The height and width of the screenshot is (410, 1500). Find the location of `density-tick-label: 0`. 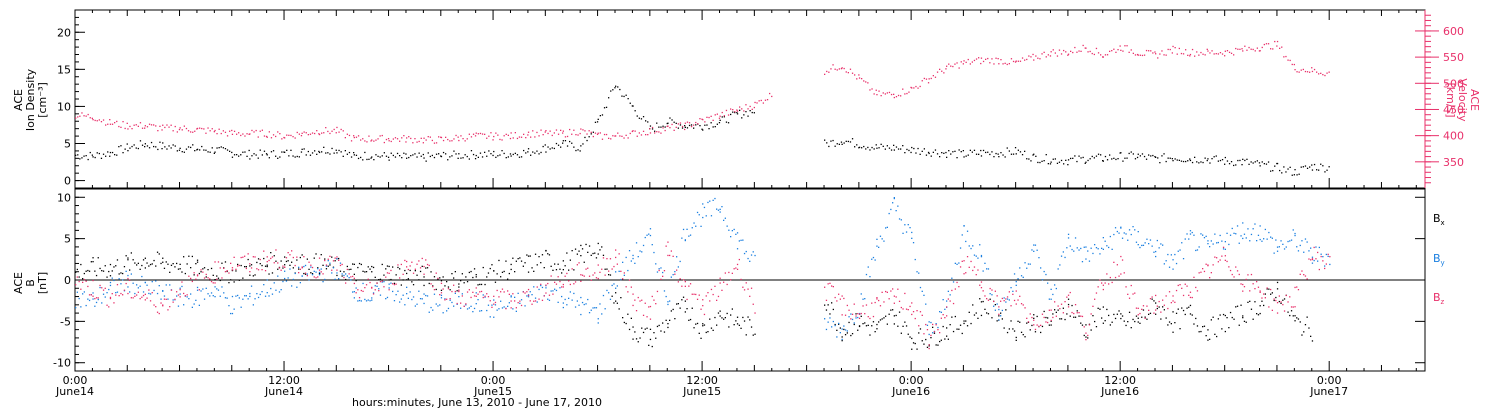

density-tick-label: 0 is located at coordinates (67, 181).